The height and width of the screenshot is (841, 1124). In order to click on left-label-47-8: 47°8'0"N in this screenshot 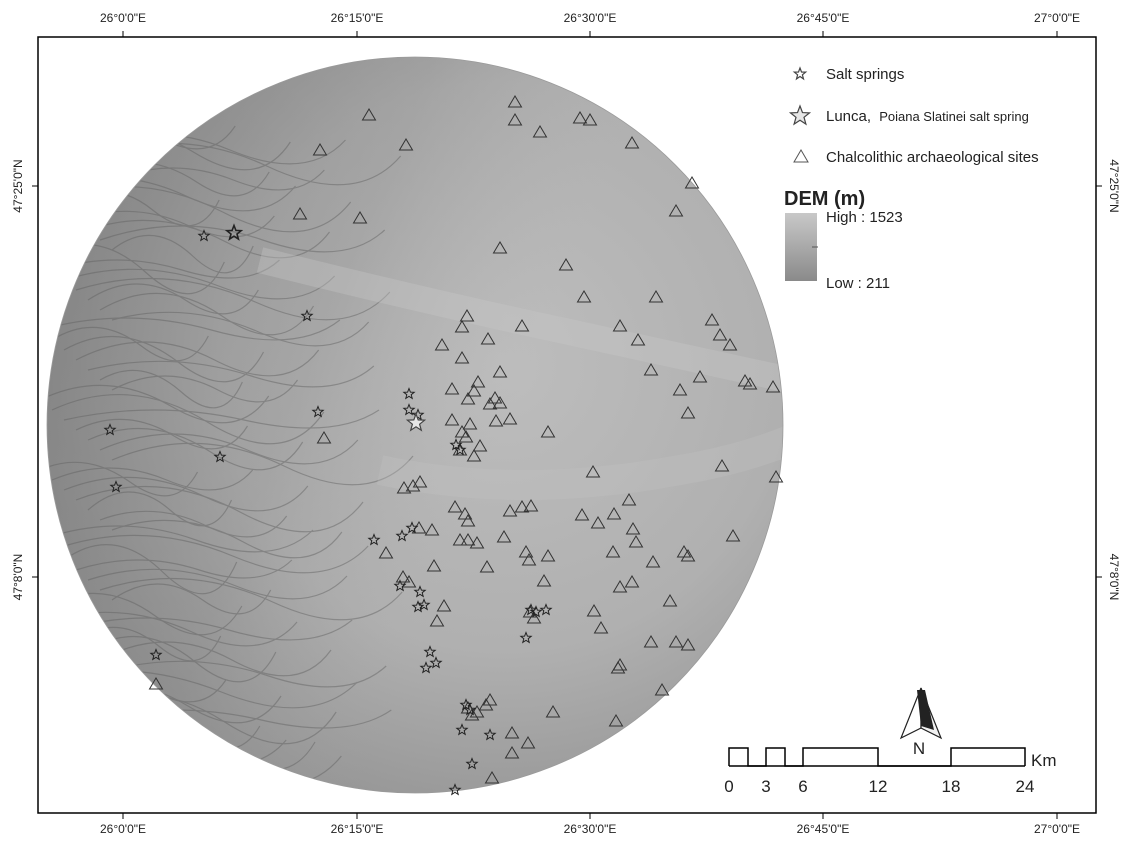, I will do `click(18, 577)`.